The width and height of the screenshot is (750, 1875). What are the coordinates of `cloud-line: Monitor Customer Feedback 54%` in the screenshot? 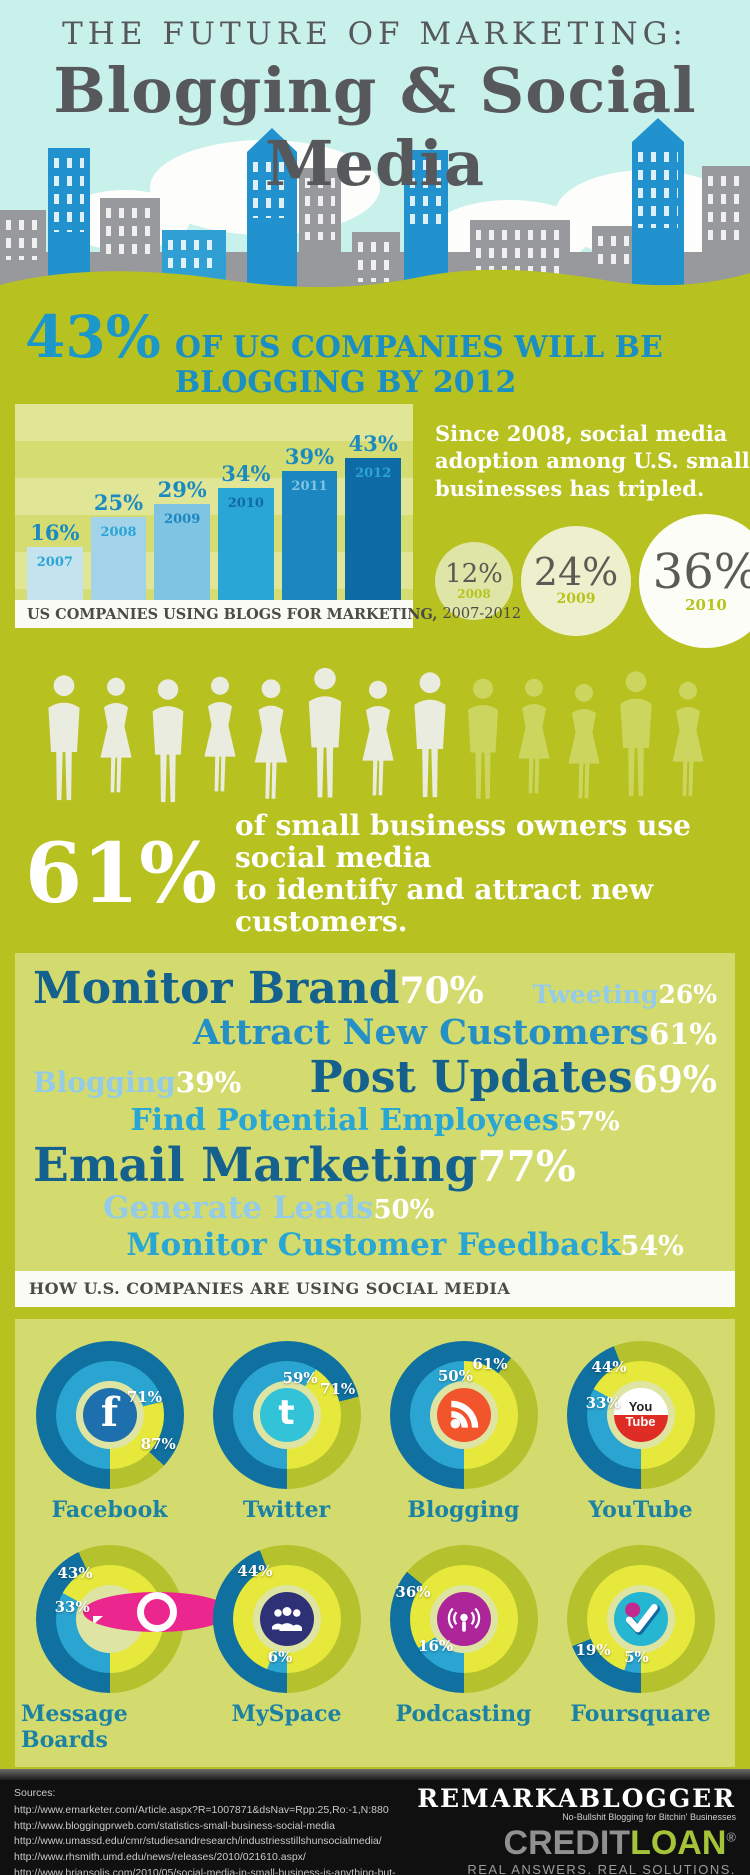 It's located at (375, 1244).